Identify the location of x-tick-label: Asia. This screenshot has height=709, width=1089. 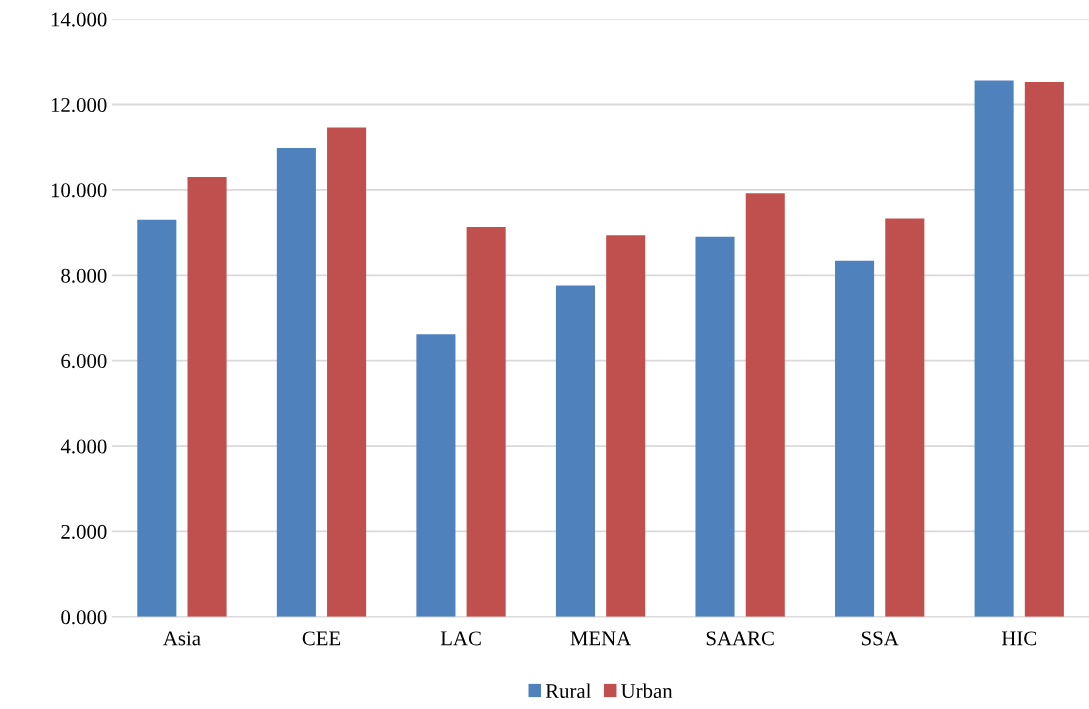
(182, 638).